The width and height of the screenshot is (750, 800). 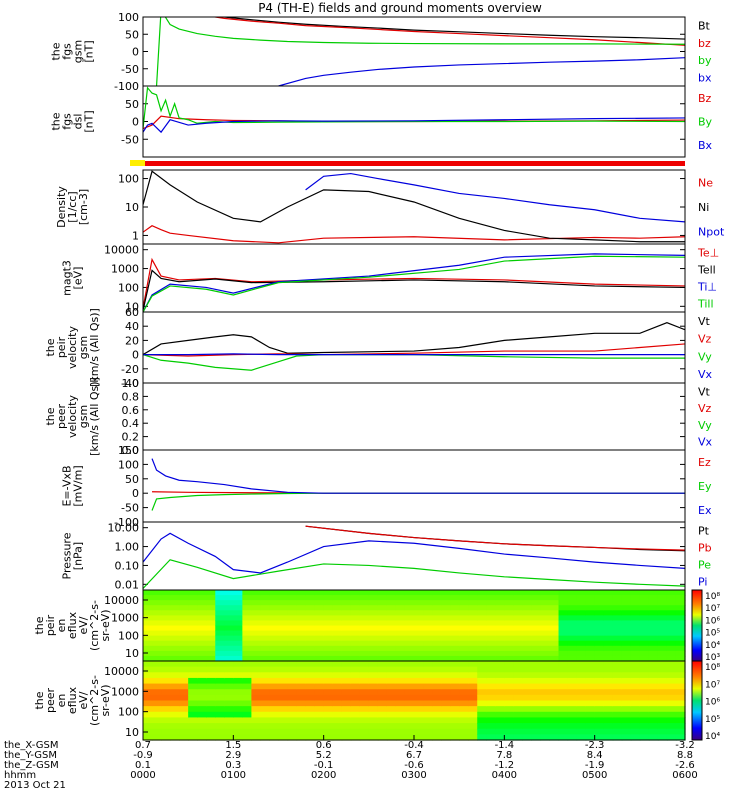 I want to click on xaxis-value: -1.9, so click(x=595, y=765).